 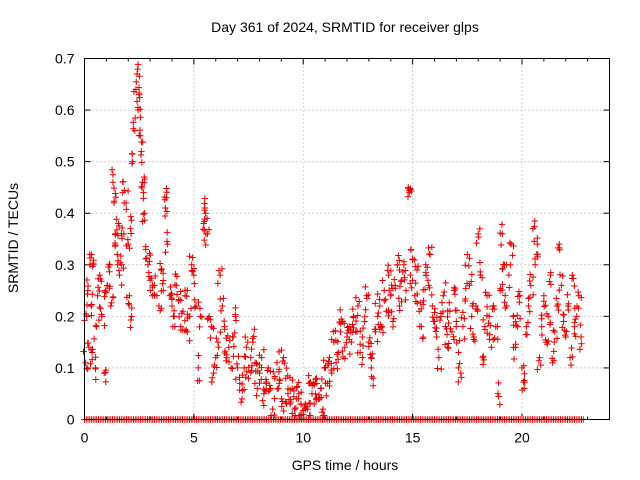 What do you see at coordinates (71, 420) in the screenshot?
I see `y-tick-label: 0` at bounding box center [71, 420].